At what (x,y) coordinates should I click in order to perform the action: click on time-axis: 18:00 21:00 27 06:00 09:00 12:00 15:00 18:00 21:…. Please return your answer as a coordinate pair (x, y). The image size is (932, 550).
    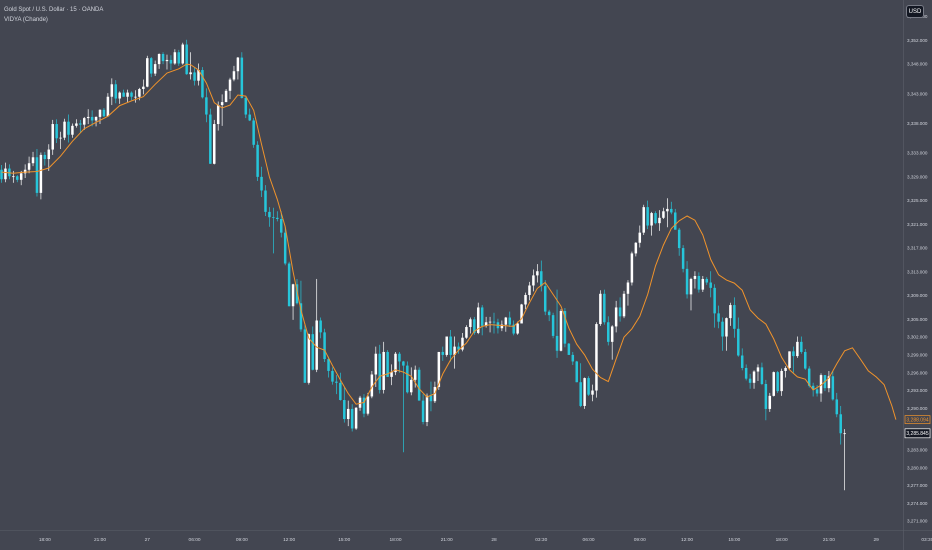
    Looking at the image, I should click on (485, 540).